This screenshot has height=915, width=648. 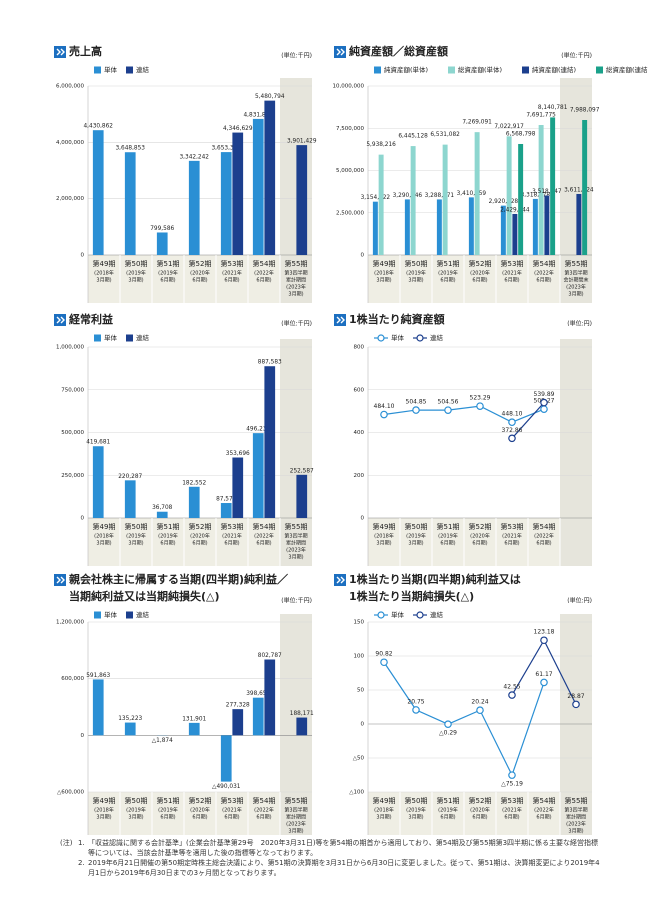 What do you see at coordinates (477, 123) in the screenshot?
I see `data-label: 7,269,091` at bounding box center [477, 123].